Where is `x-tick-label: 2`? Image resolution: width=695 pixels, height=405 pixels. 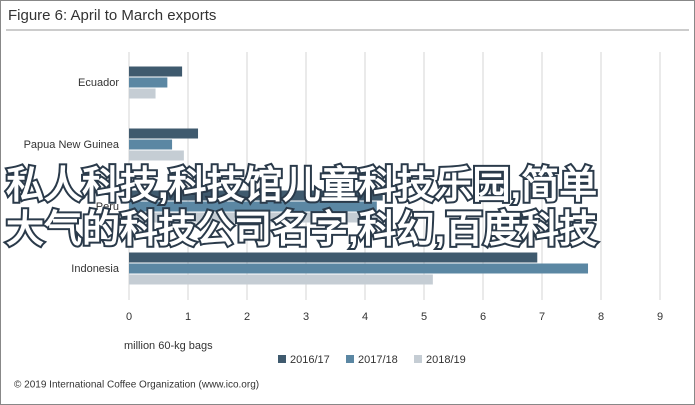 x-tick-label: 2 is located at coordinates (247, 317).